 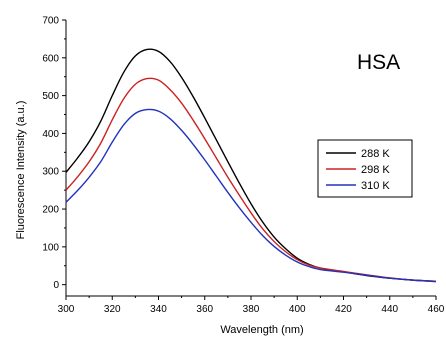 I want to click on x-tick-label: 440, so click(x=389, y=309).